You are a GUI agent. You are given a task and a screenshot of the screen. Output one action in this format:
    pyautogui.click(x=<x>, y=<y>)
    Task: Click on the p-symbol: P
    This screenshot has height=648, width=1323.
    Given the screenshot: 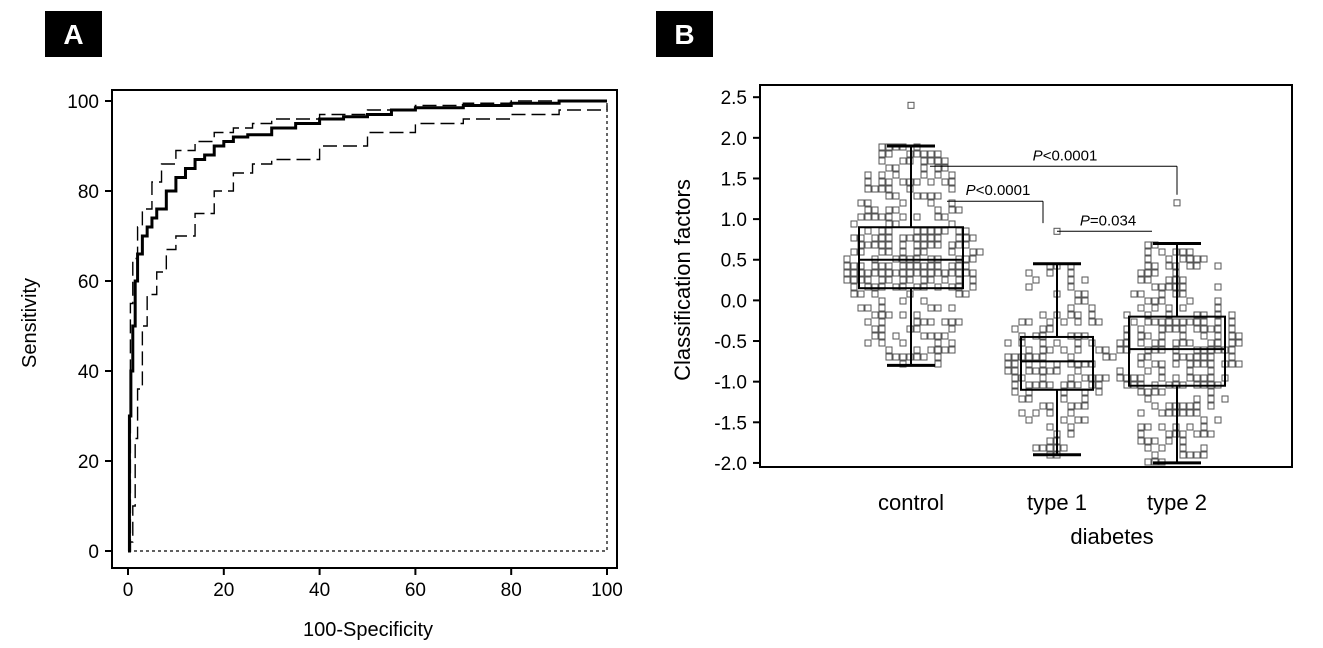 What is the action you would take?
    pyautogui.click(x=1085, y=220)
    